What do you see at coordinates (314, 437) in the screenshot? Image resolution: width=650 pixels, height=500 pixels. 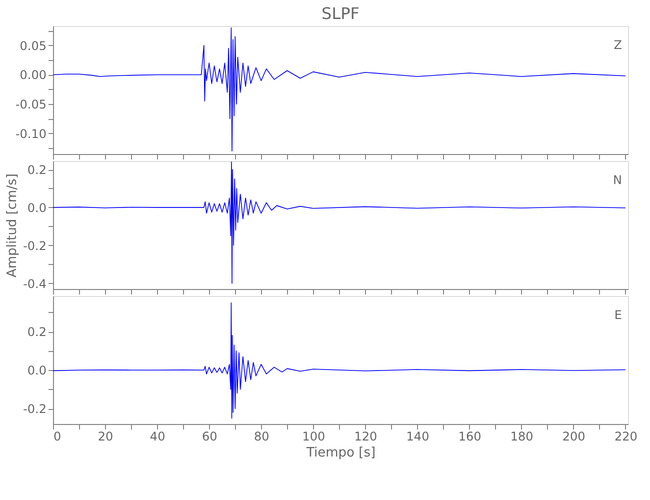 I see `x-tick-label: 100` at bounding box center [314, 437].